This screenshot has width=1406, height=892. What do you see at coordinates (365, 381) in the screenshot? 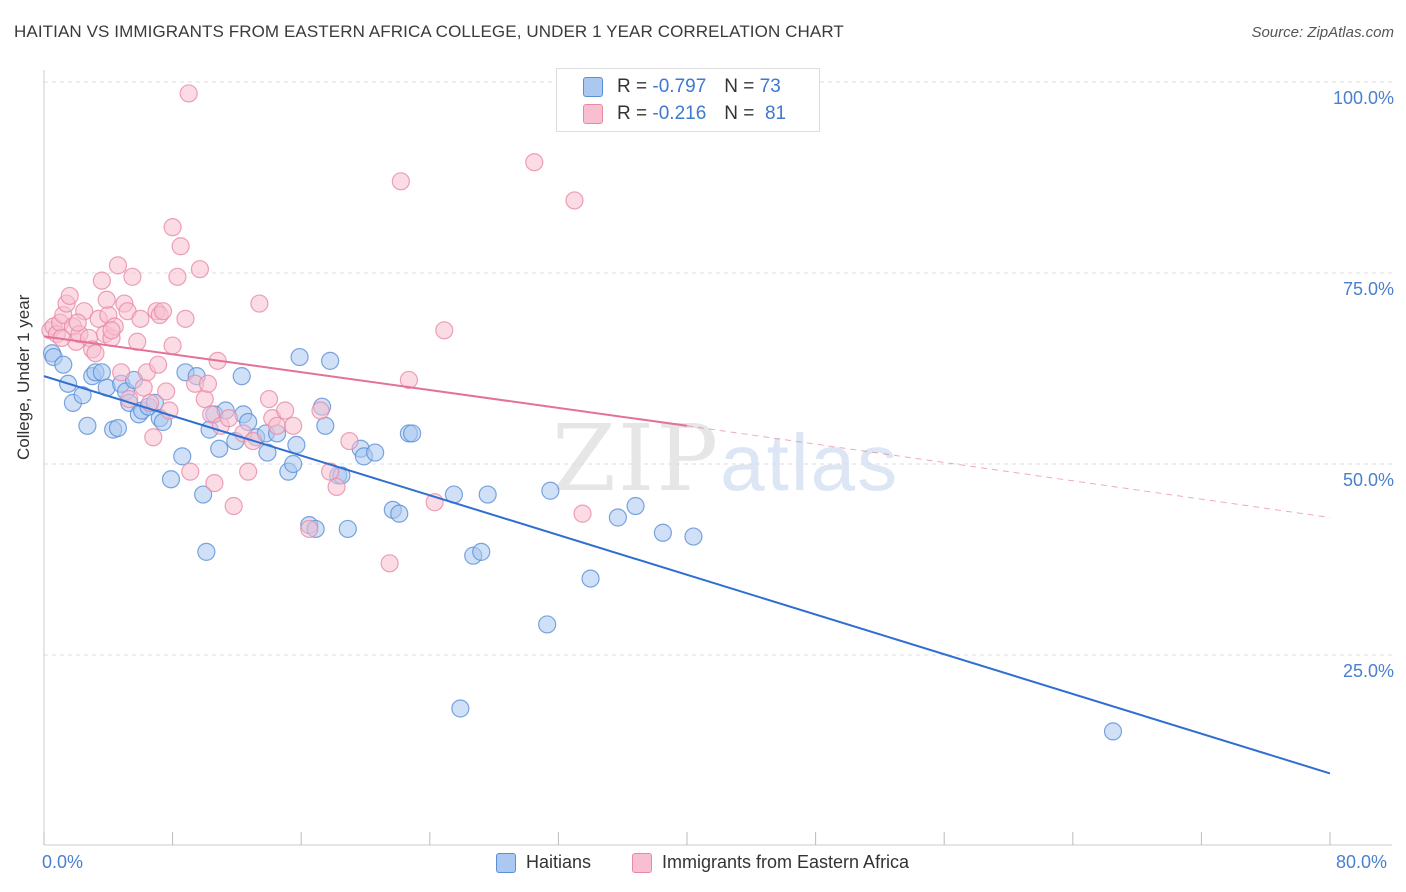
I see `eastern-africa-trend-line` at bounding box center [365, 381].